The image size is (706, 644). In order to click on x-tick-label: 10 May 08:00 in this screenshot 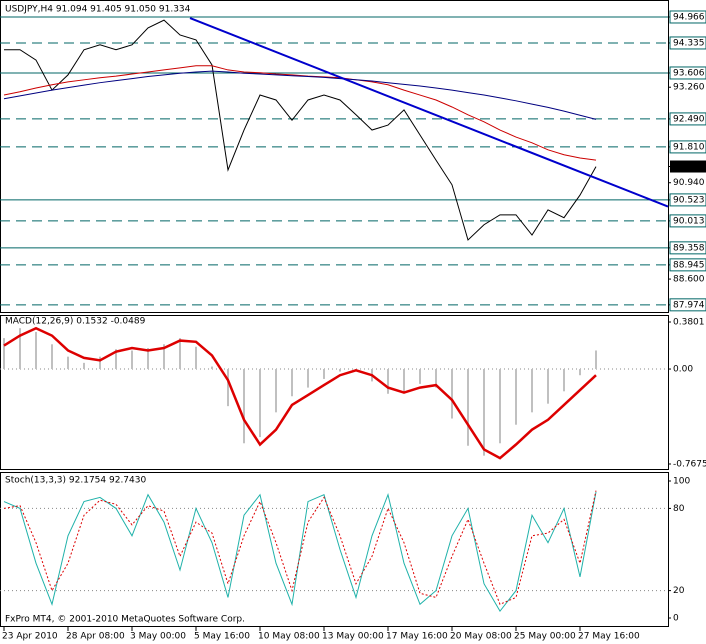, I will do `click(289, 637)`.